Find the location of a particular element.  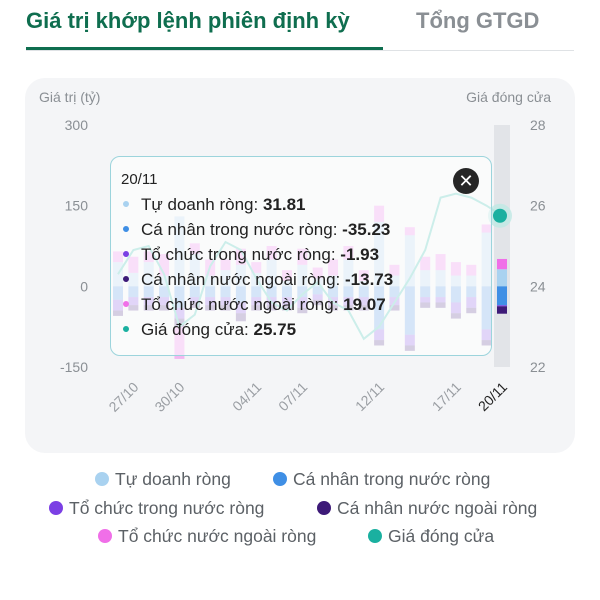

price-point is located at coordinates (500, 215).